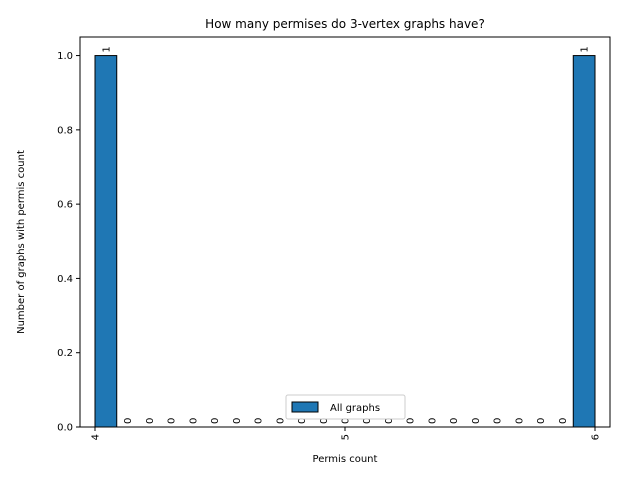 The height and width of the screenshot is (480, 640). What do you see at coordinates (96, 437) in the screenshot?
I see `x-tick-label: 4` at bounding box center [96, 437].